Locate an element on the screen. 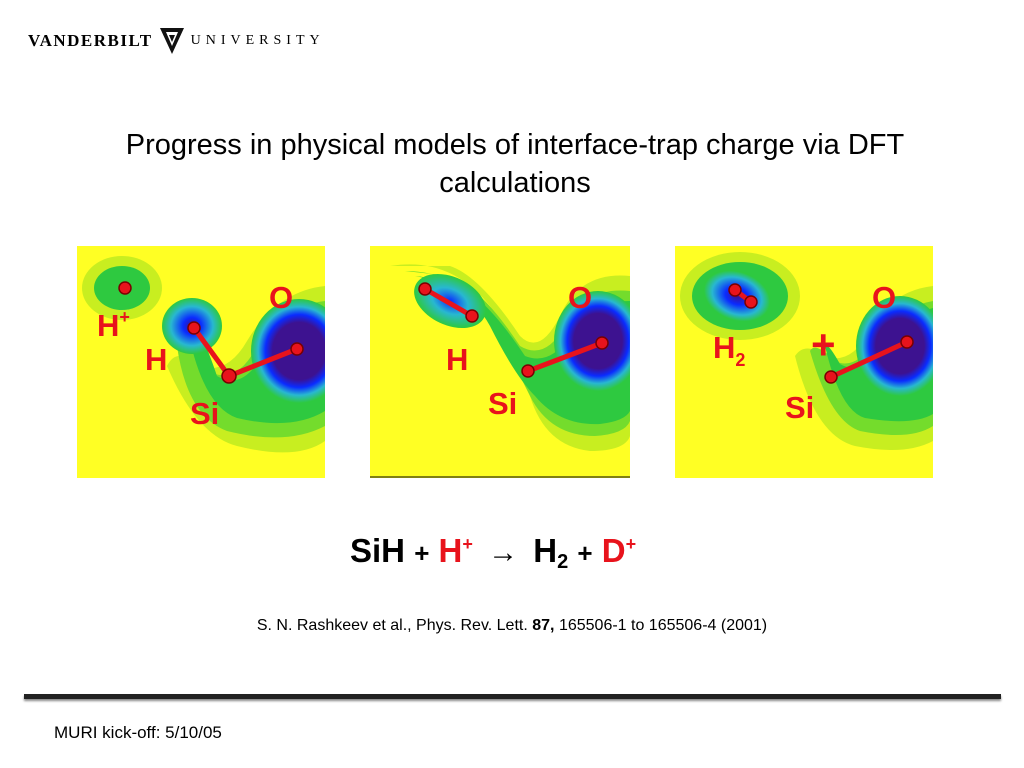  eq-plus-1: + is located at coordinates (422, 553).